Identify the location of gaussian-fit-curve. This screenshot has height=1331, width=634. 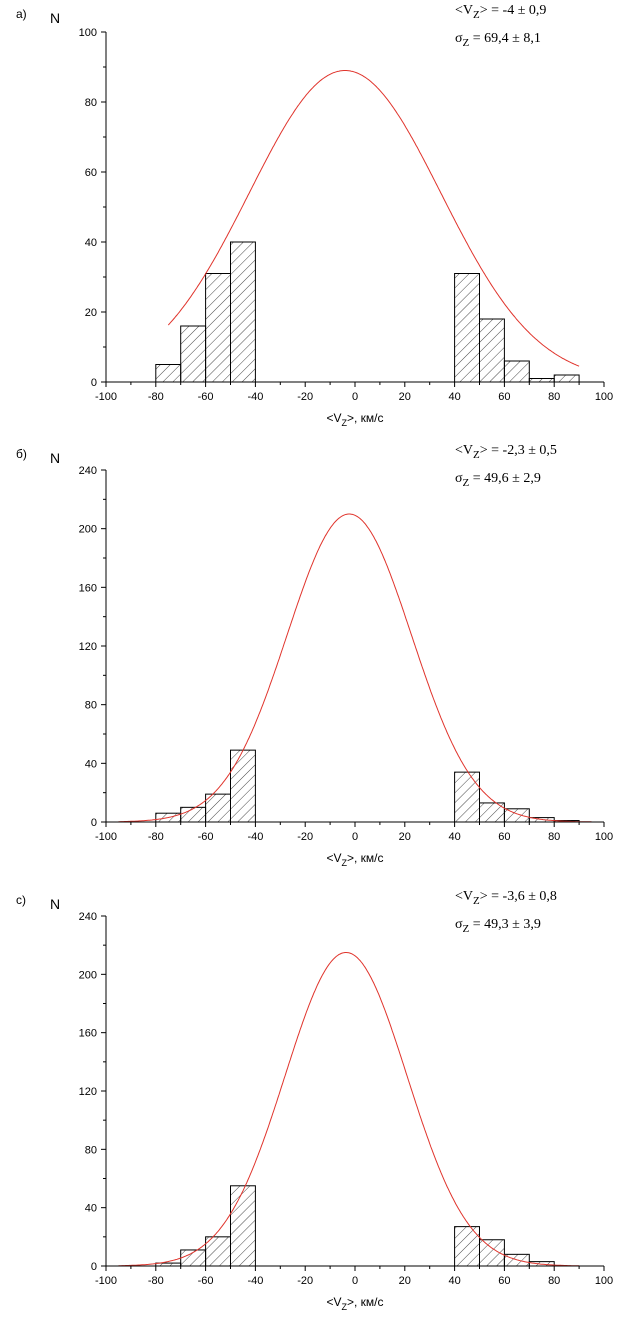
(373, 218).